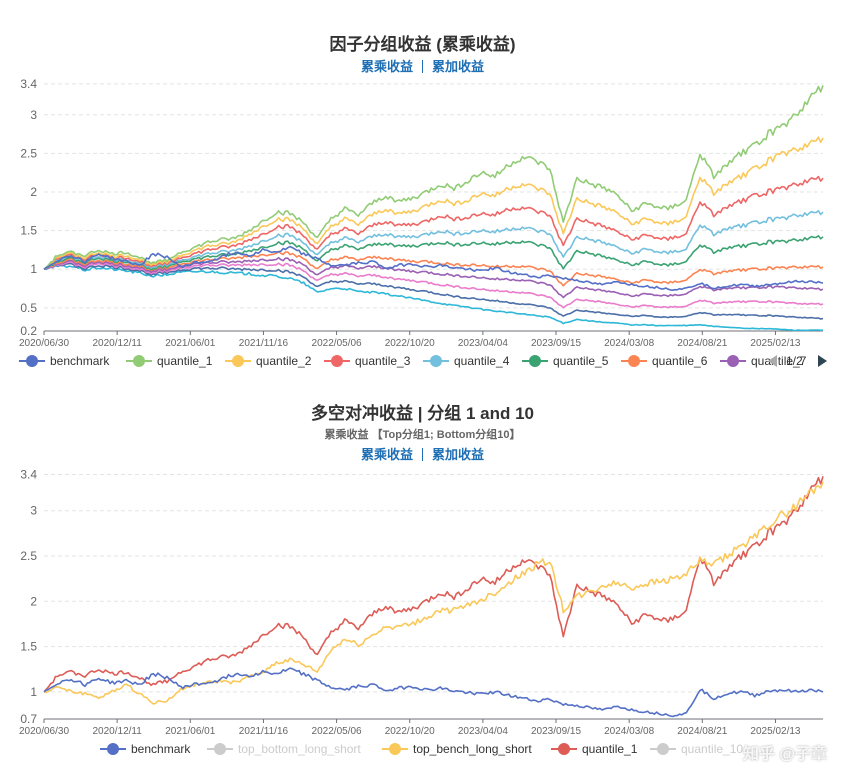 The height and width of the screenshot is (774, 845). What do you see at coordinates (28, 719) in the screenshot?
I see `y-tick-label: 0.7` at bounding box center [28, 719].